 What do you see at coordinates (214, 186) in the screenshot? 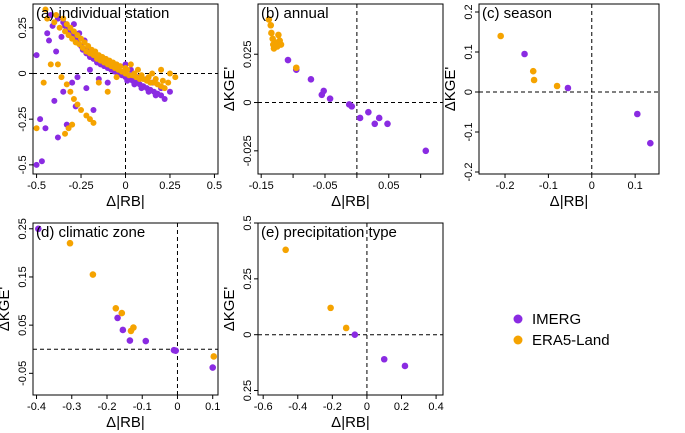
I see `x-tick-label: 0.5` at bounding box center [214, 186].